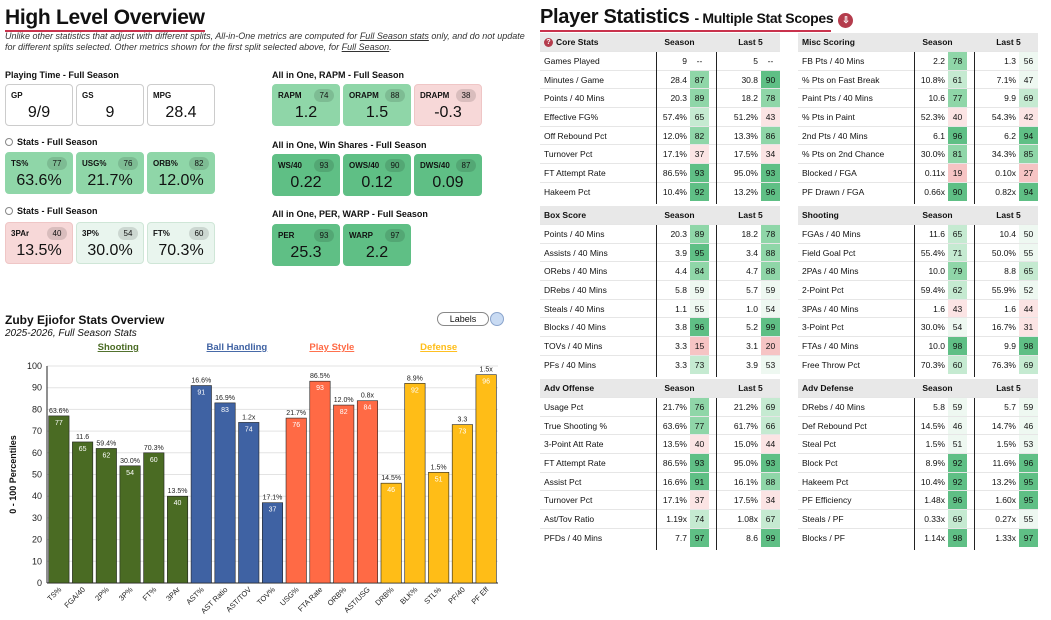  I want to click on stat-name: TOVs / 40 Mins, so click(573, 345).